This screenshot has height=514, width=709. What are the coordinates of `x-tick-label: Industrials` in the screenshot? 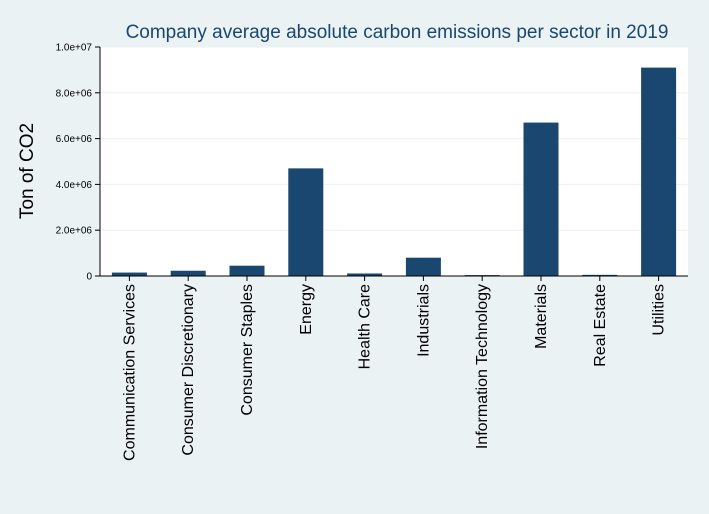 It's located at (423, 320).